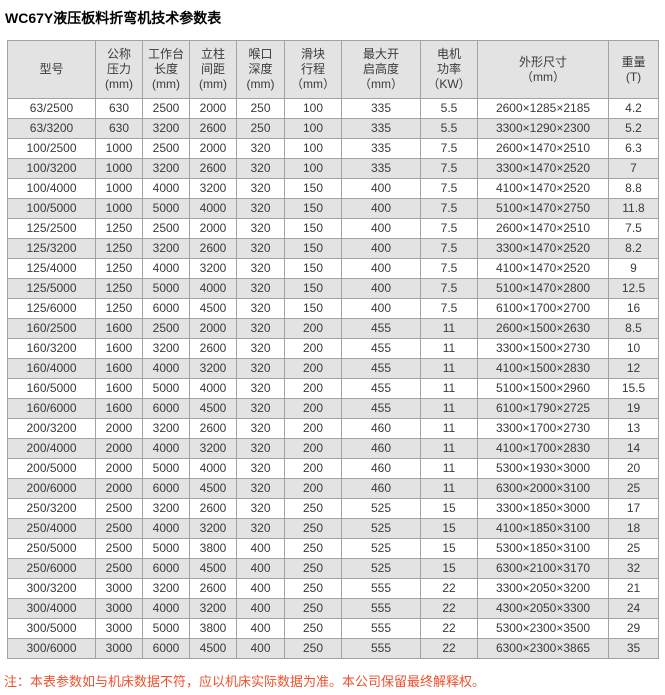  Describe the element at coordinates (449, 608) in the screenshot. I see `table-cell: 22` at that location.